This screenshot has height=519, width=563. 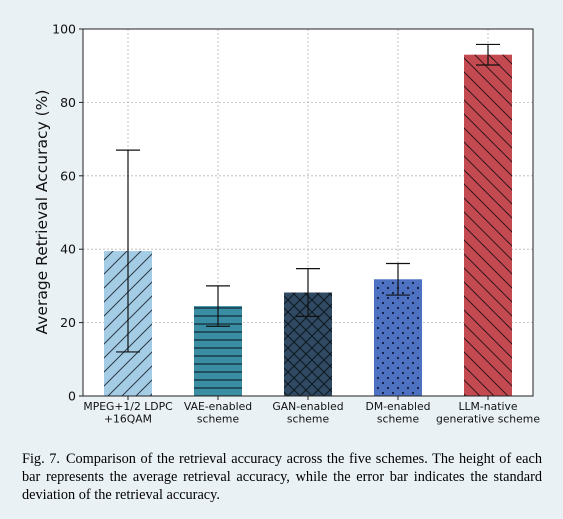 What do you see at coordinates (68, 102) in the screenshot?
I see `y-tick-label: 80` at bounding box center [68, 102].